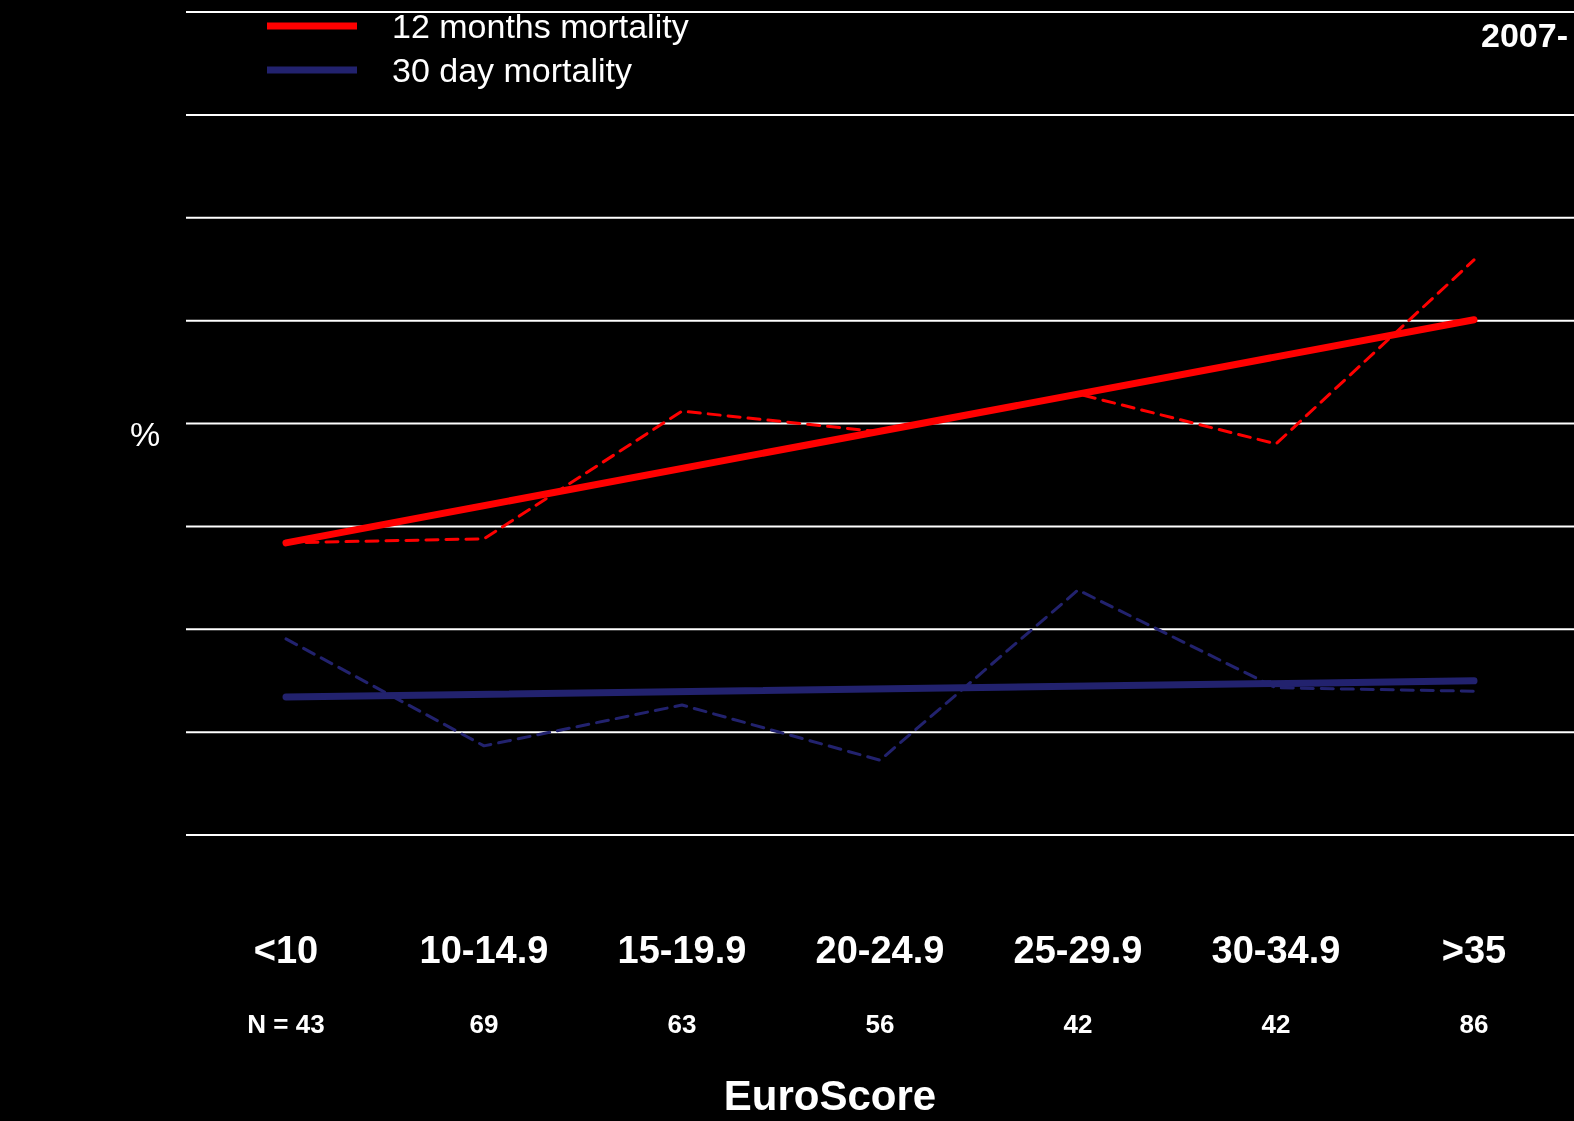  What do you see at coordinates (512, 70) in the screenshot?
I see `legend-label: 30 day mortality` at bounding box center [512, 70].